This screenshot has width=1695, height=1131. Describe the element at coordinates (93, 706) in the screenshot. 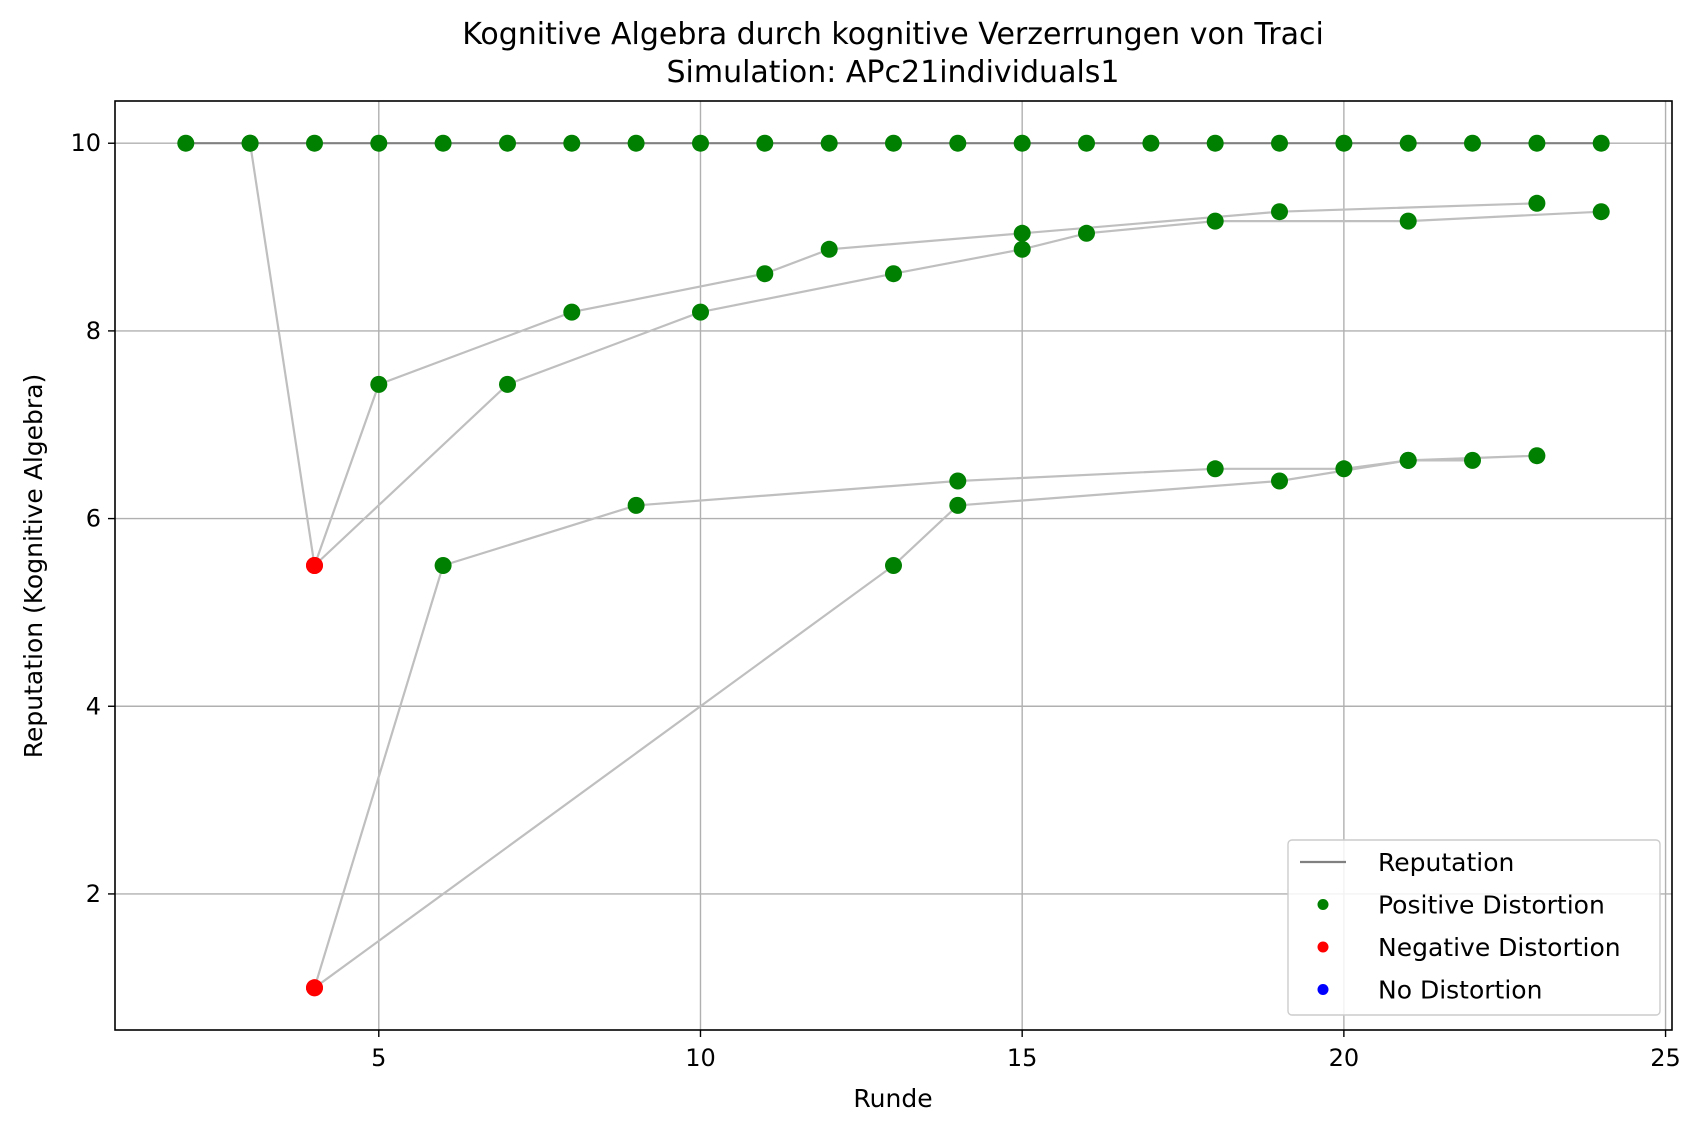

I see `y-tick-label: 4` at that location.